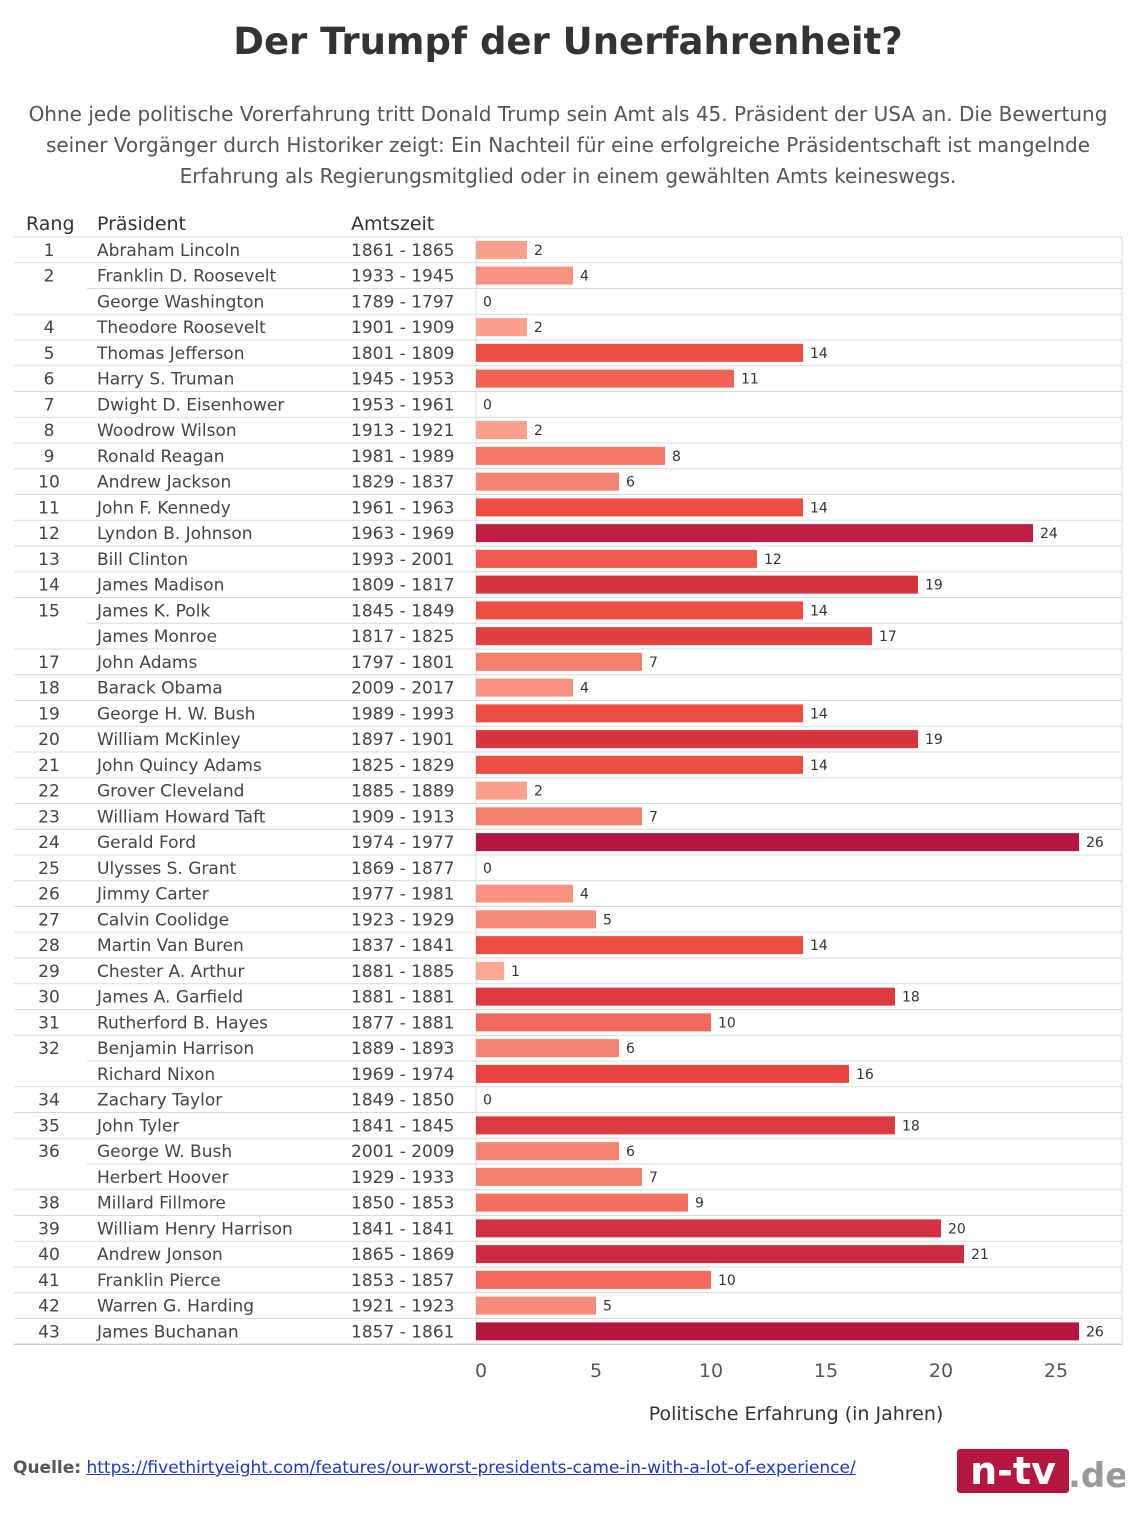  I want to click on bar-andrew-jackson, so click(547, 481).